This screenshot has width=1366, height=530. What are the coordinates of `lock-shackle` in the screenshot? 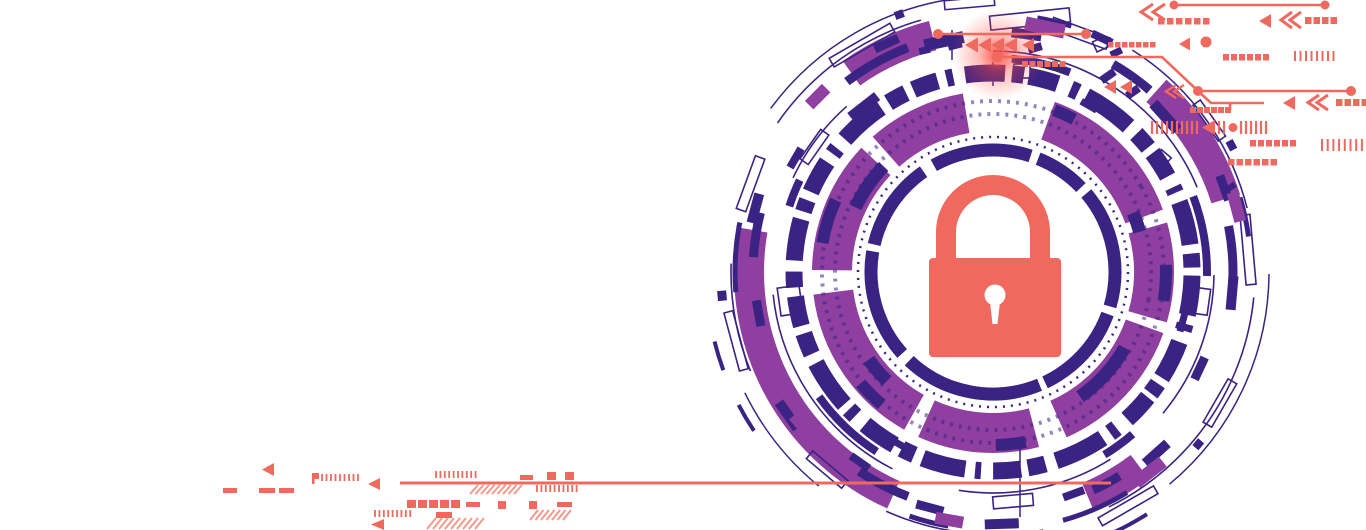 It's located at (993, 218).